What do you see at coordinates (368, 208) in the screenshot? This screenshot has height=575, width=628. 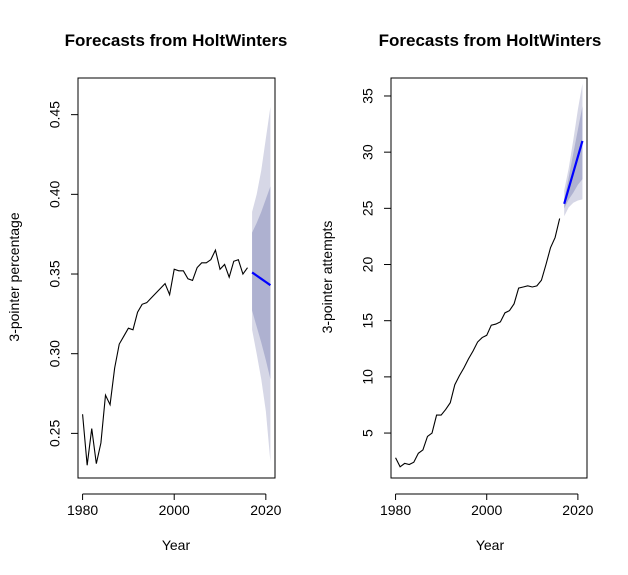 I see `right-y-tick-label: 25` at bounding box center [368, 208].